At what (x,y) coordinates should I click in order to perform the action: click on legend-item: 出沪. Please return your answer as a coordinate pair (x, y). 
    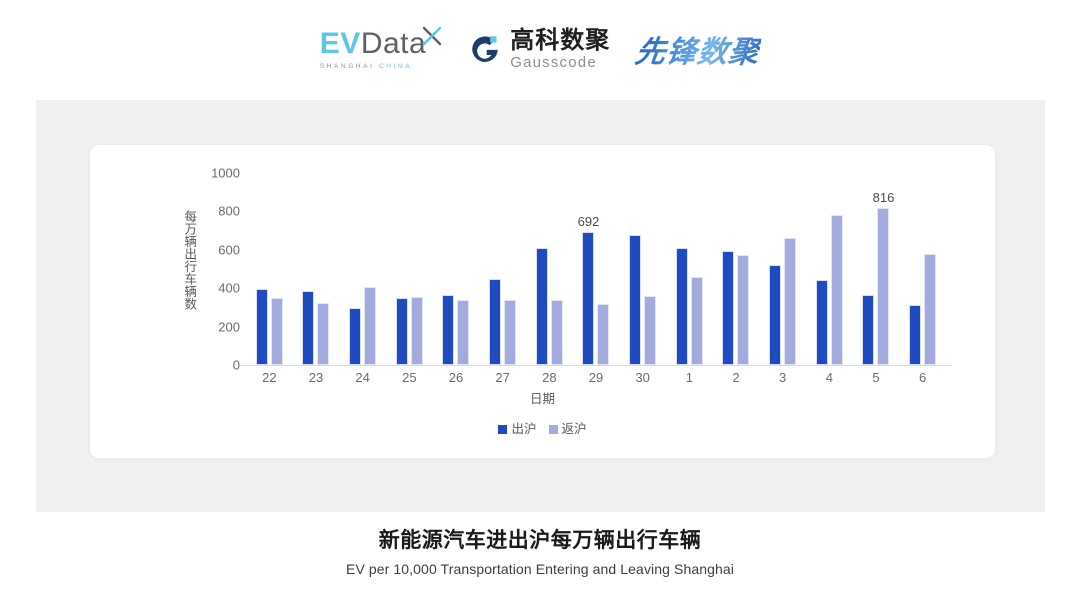
    Looking at the image, I should click on (517, 429).